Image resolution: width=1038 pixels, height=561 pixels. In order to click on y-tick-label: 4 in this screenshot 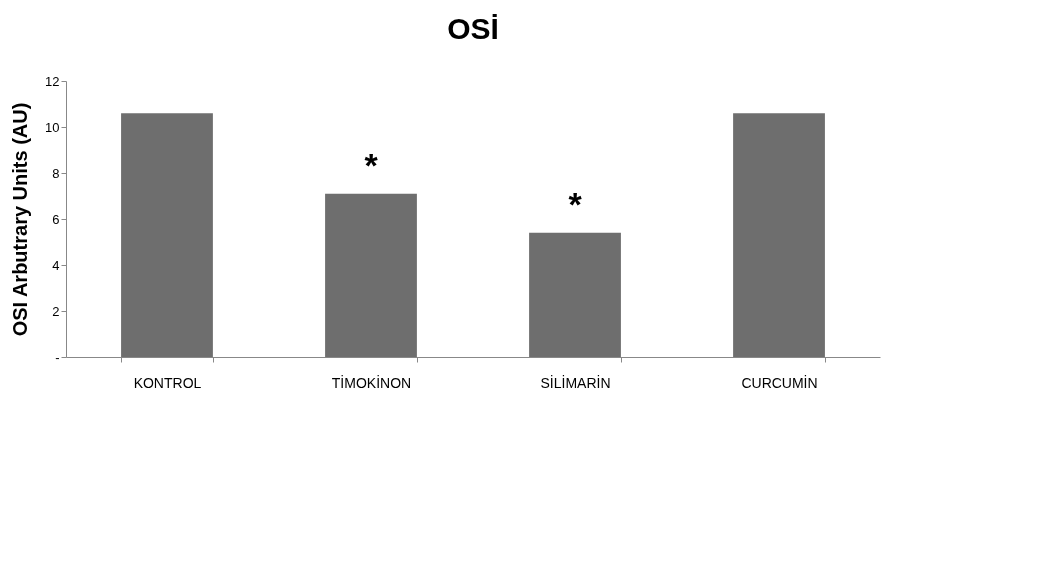, I will do `click(56, 265)`.